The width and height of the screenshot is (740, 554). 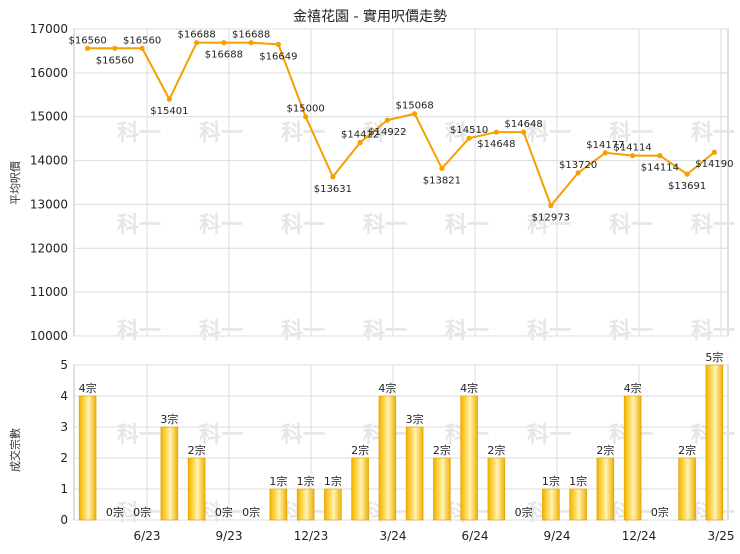 What do you see at coordinates (49, 292) in the screenshot?
I see `price-y-tick-label: 11000` at bounding box center [49, 292].